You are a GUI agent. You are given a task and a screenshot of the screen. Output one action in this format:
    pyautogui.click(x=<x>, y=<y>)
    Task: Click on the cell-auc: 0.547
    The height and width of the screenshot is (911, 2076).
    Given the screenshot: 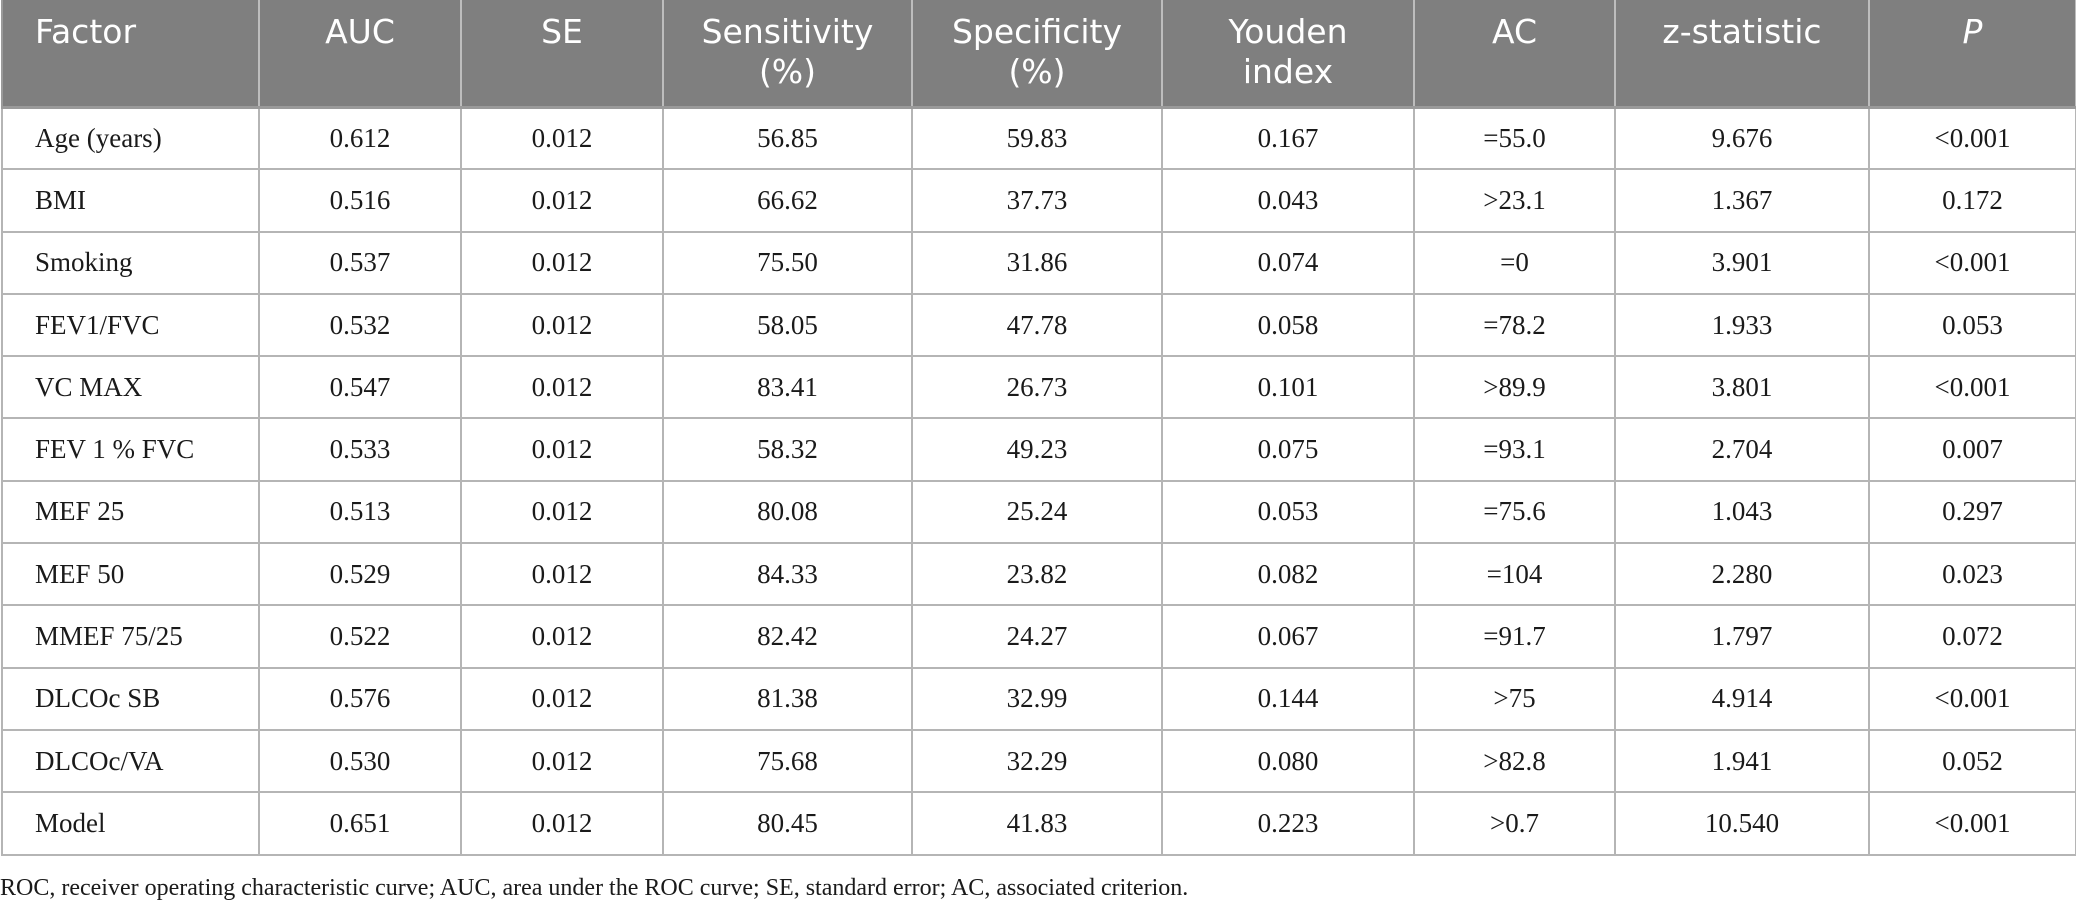 What is the action you would take?
    pyautogui.click(x=360, y=387)
    